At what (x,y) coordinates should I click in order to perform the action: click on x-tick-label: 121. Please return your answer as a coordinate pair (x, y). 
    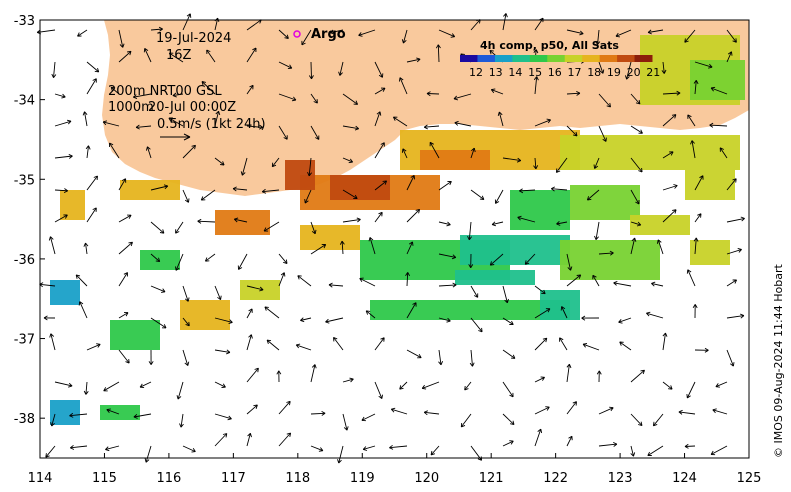
    Looking at the image, I should click on (491, 478).